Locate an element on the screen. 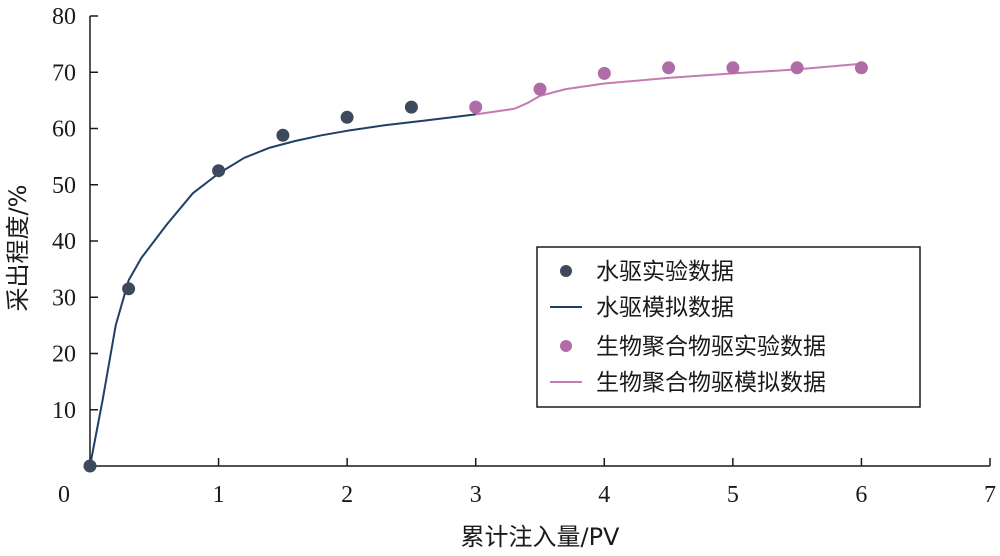  x-ticks: 1 2 3 4 5 6 7 is located at coordinates (604, 483).